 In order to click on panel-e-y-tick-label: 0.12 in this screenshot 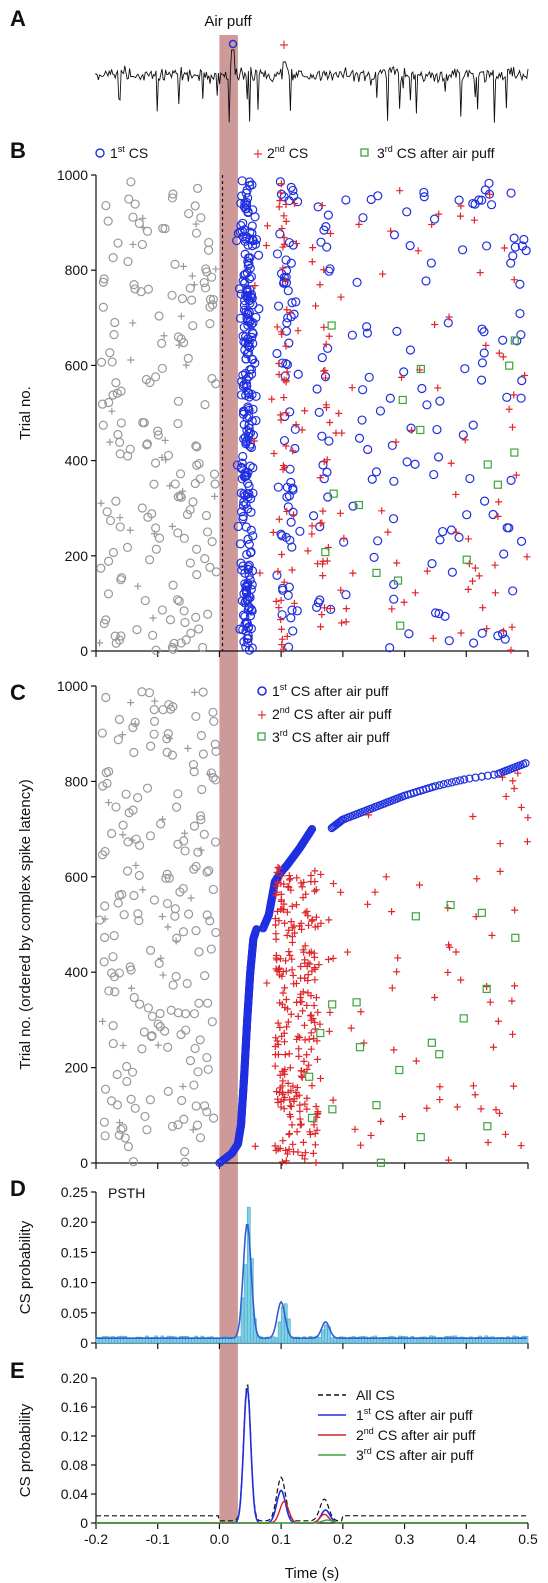, I will do `click(74, 1436)`.